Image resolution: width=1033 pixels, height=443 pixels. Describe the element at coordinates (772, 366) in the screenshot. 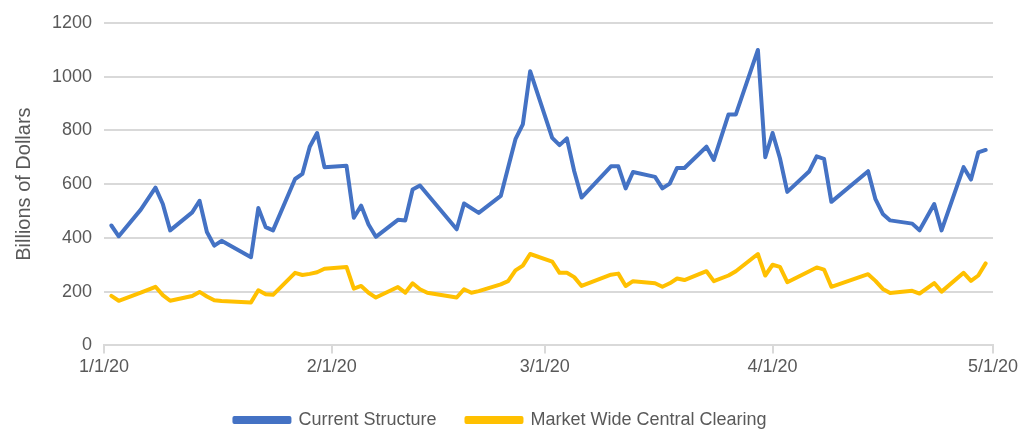

I see `x-tick-label: 4/1/20` at that location.